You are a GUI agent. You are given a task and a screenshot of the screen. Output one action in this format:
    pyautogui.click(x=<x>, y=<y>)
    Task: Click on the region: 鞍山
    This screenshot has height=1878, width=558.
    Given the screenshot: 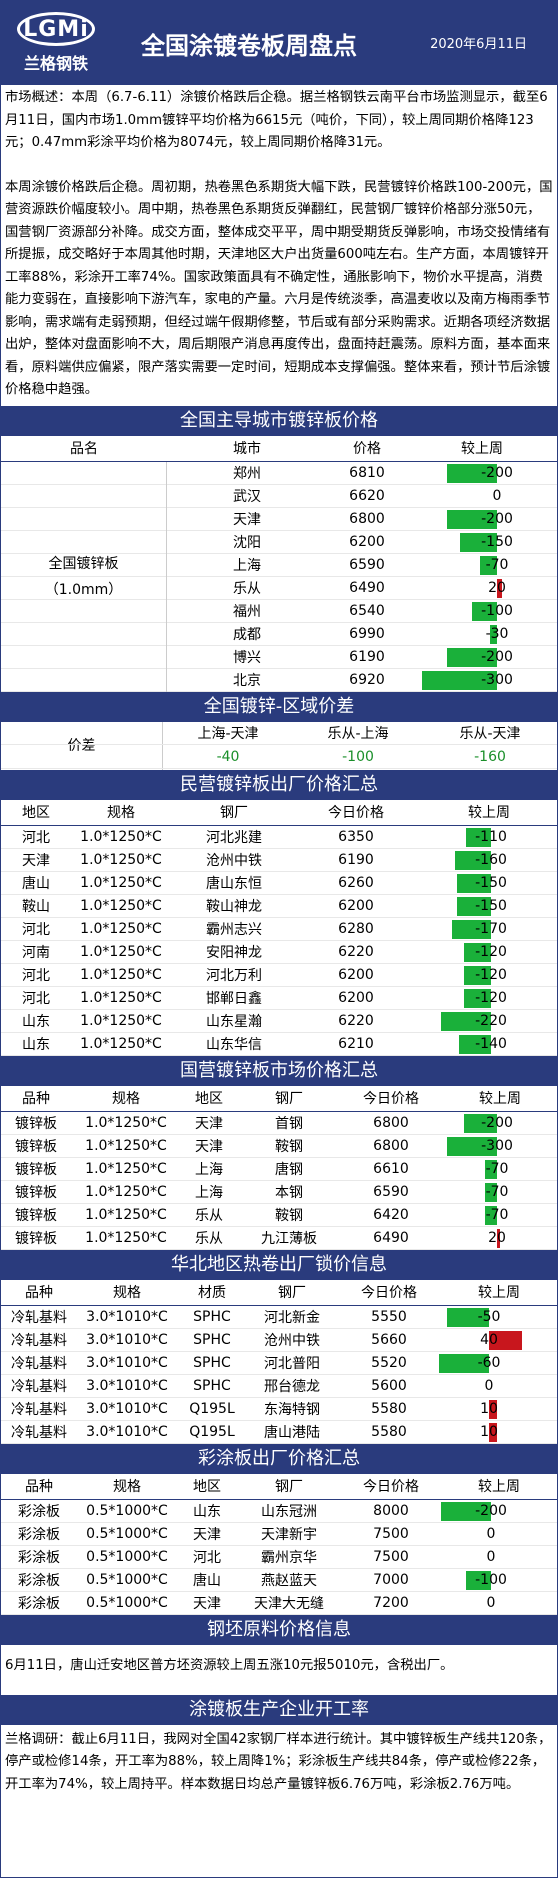 What is the action you would take?
    pyautogui.click(x=36, y=906)
    